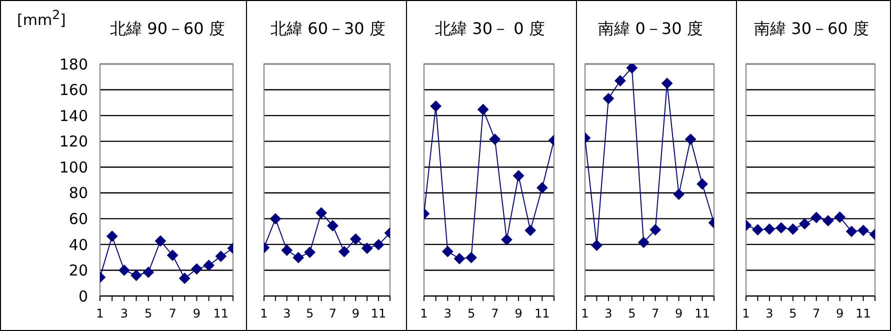  What do you see at coordinates (78, 245) in the screenshot?
I see `y-tick-label: 40` at bounding box center [78, 245].